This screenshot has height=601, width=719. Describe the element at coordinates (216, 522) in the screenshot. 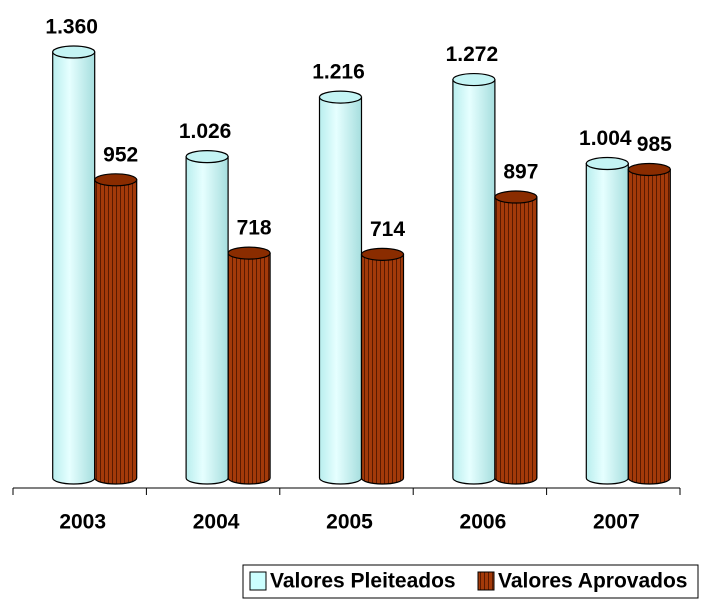

I see `x-tick-label: 2004` at that location.